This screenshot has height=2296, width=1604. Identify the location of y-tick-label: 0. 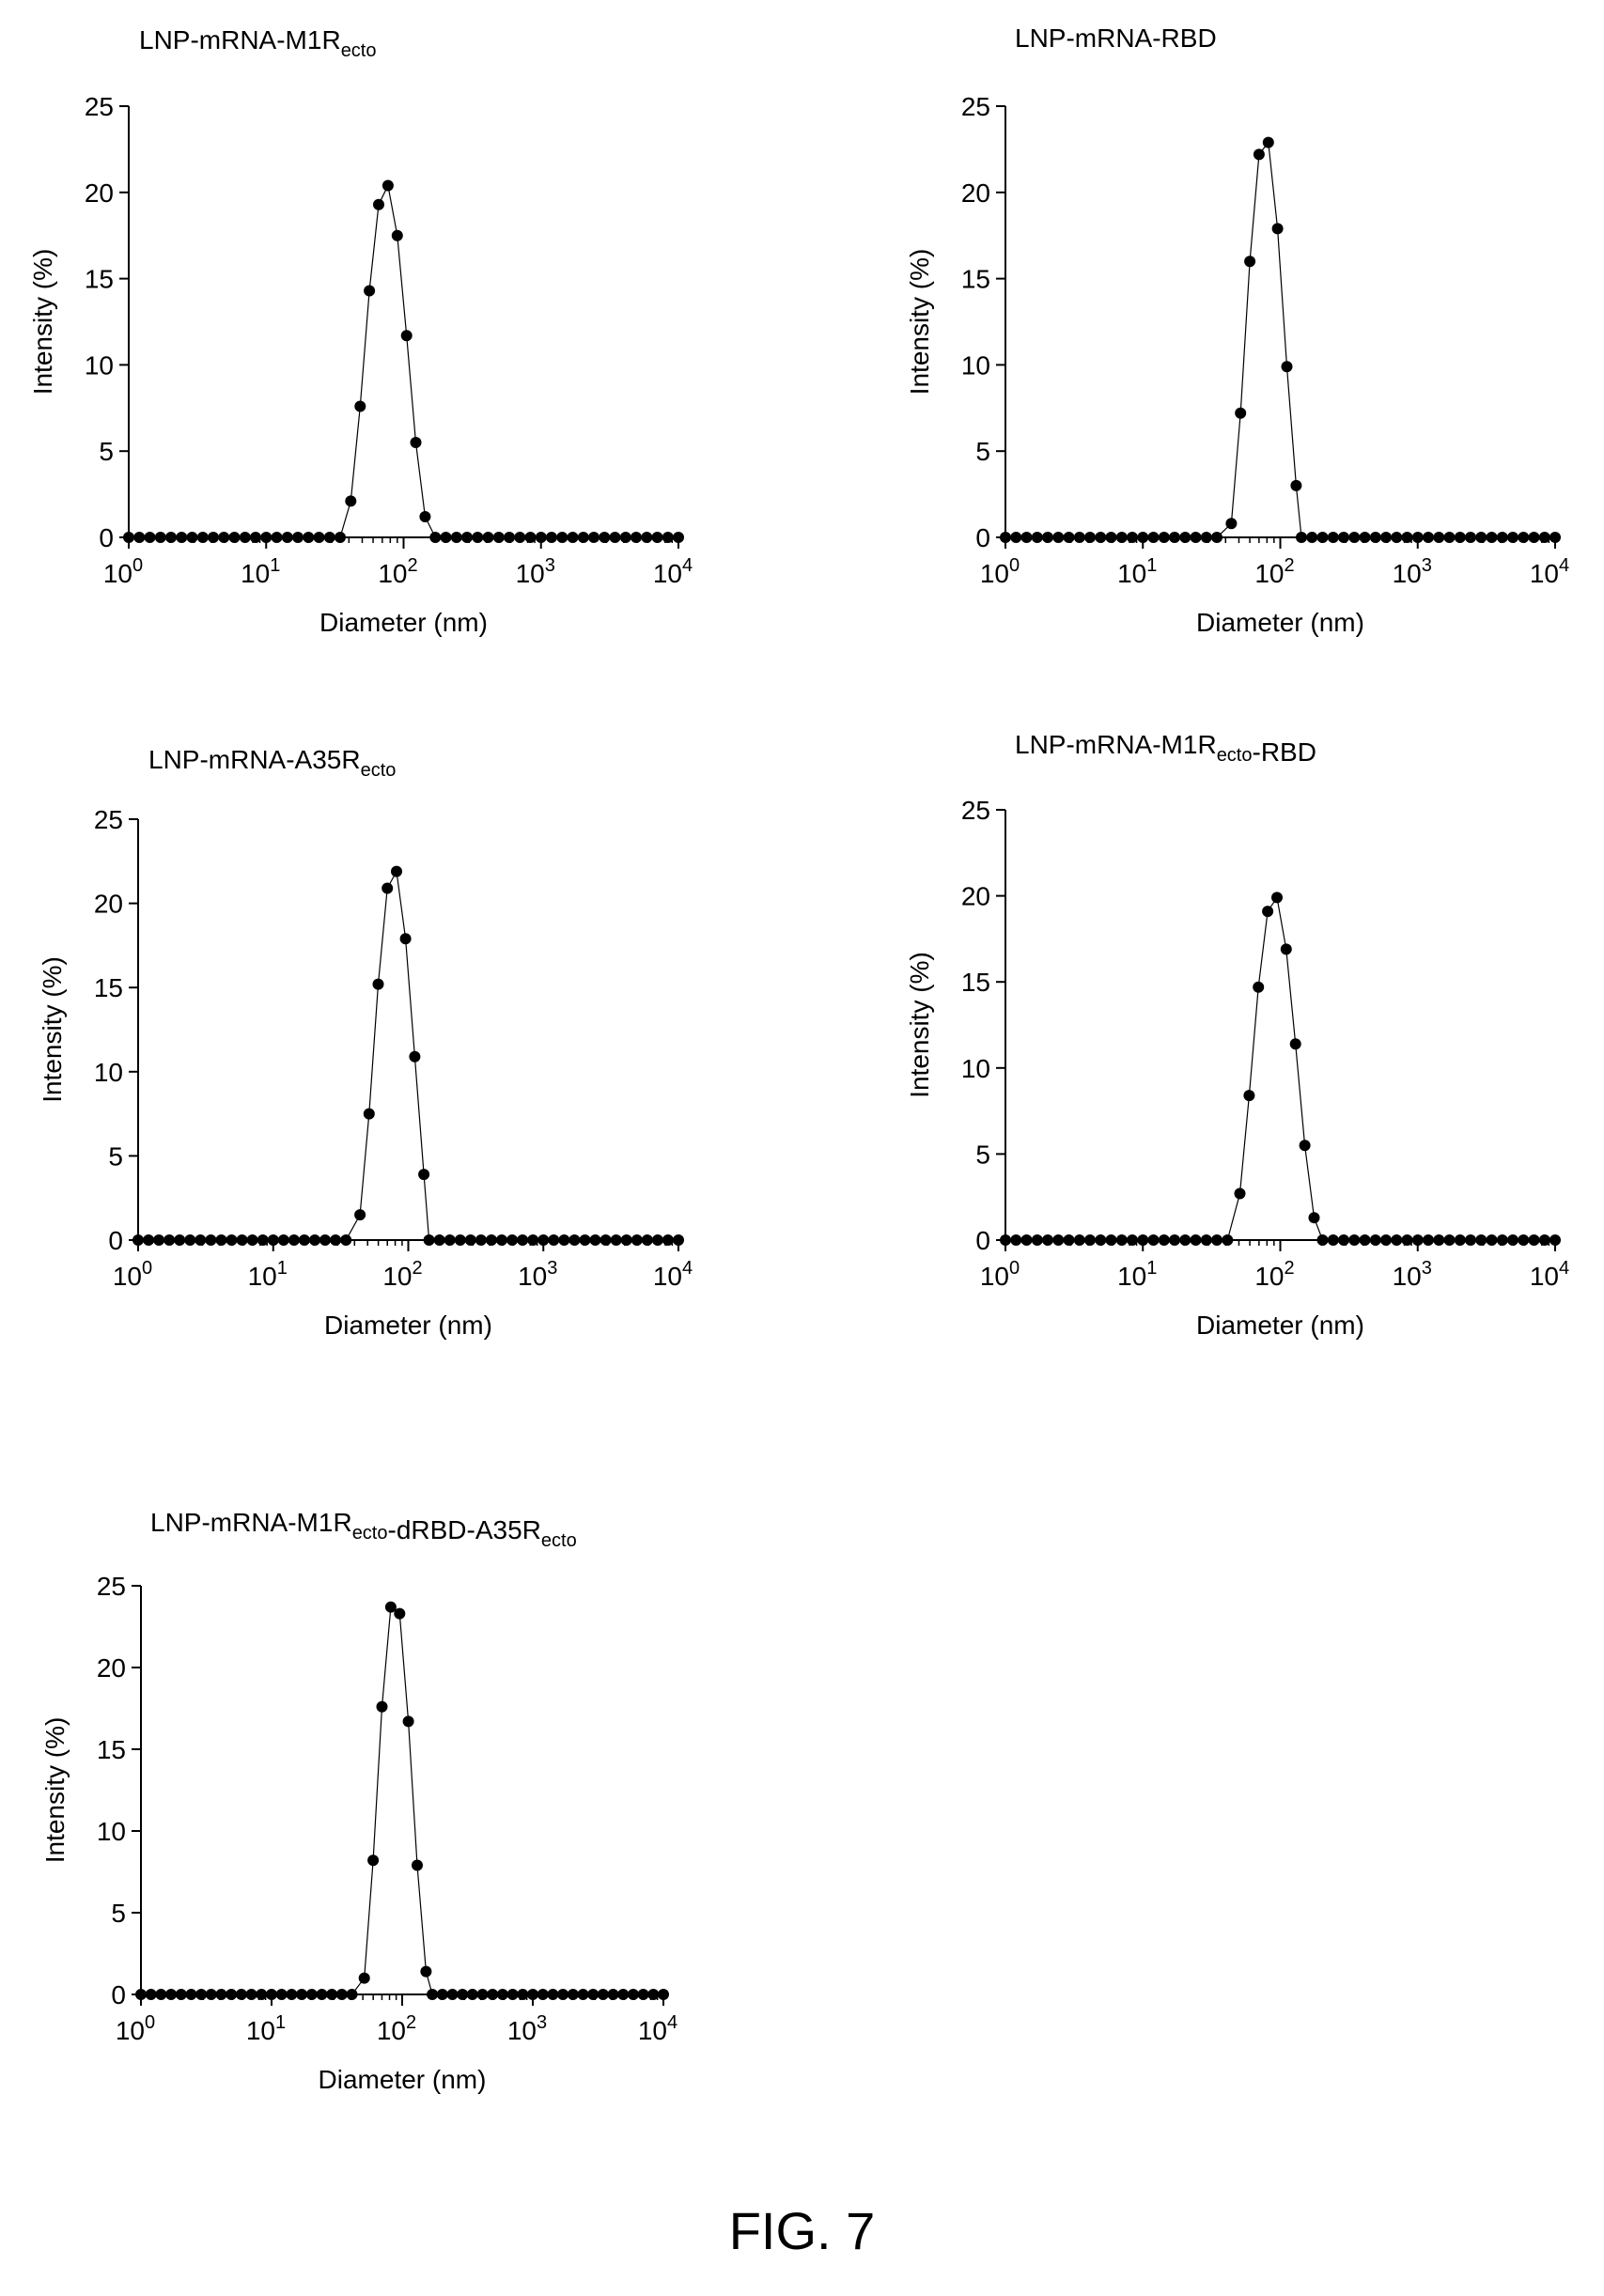
(982, 1240).